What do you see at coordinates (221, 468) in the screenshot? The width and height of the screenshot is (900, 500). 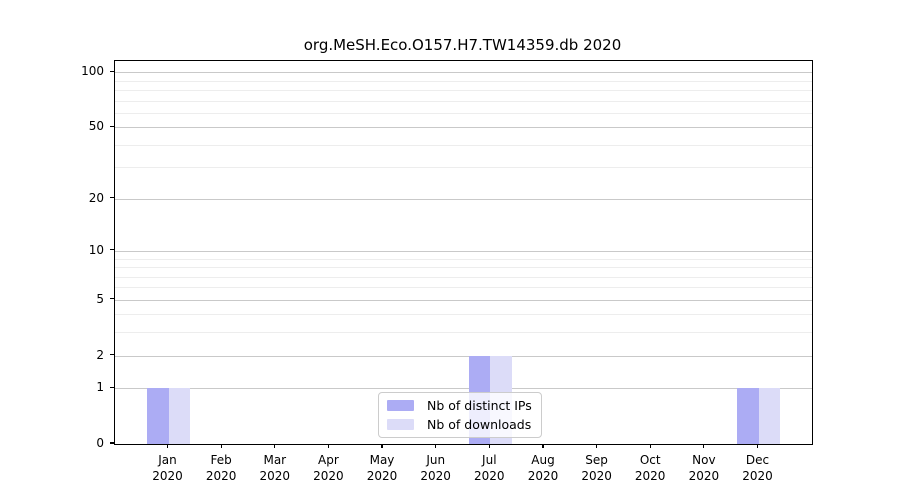 I see `x-tick-label: Feb 2020` at bounding box center [221, 468].